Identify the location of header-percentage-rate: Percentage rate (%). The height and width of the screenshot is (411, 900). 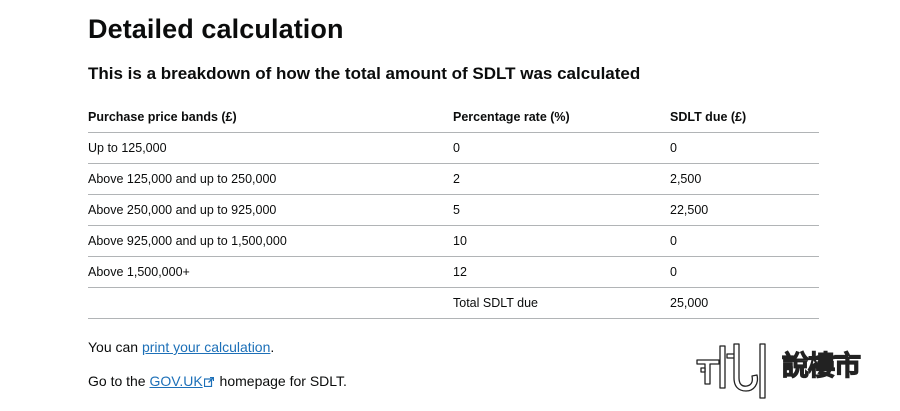
(561, 117).